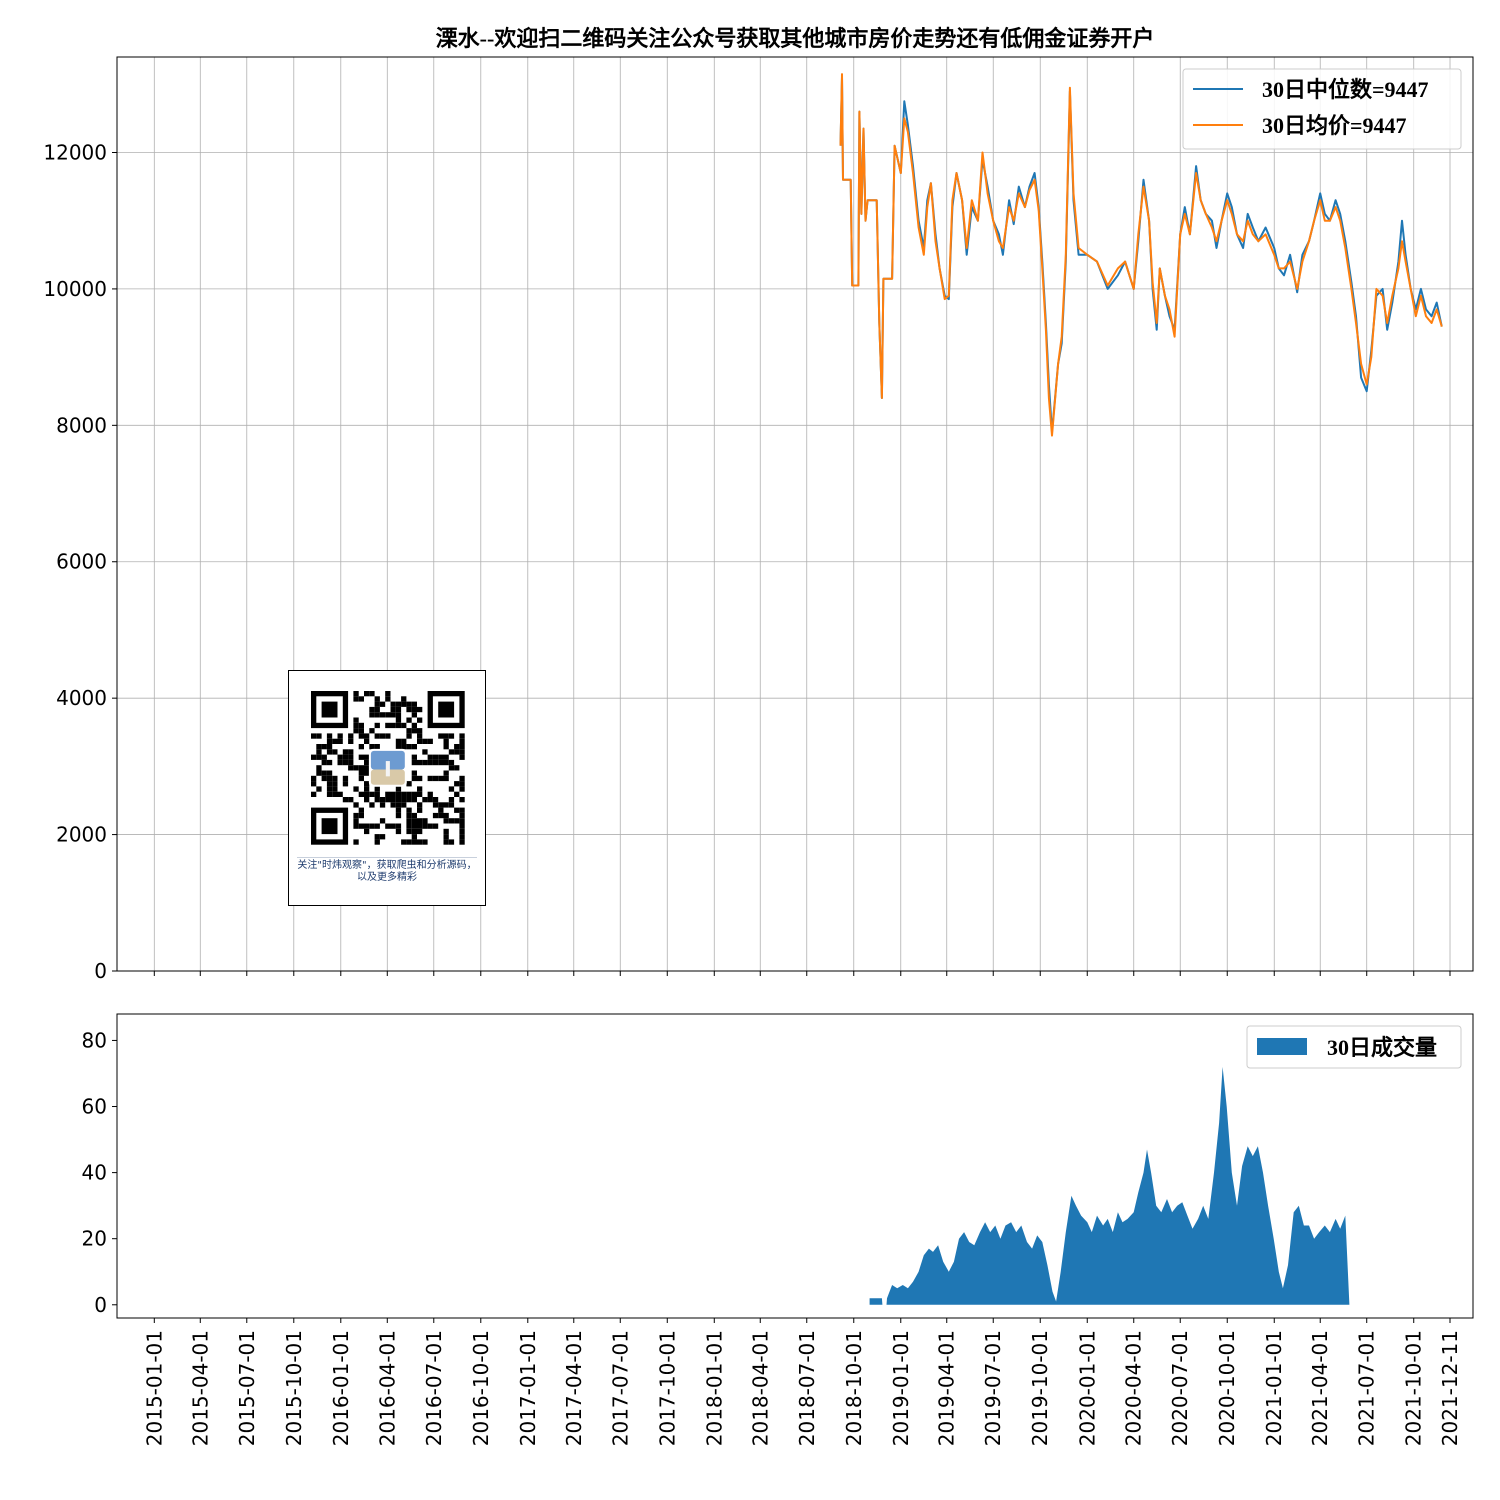  Describe the element at coordinates (901, 1388) in the screenshot. I see `x-tick-label: 2019-01-01` at that location.